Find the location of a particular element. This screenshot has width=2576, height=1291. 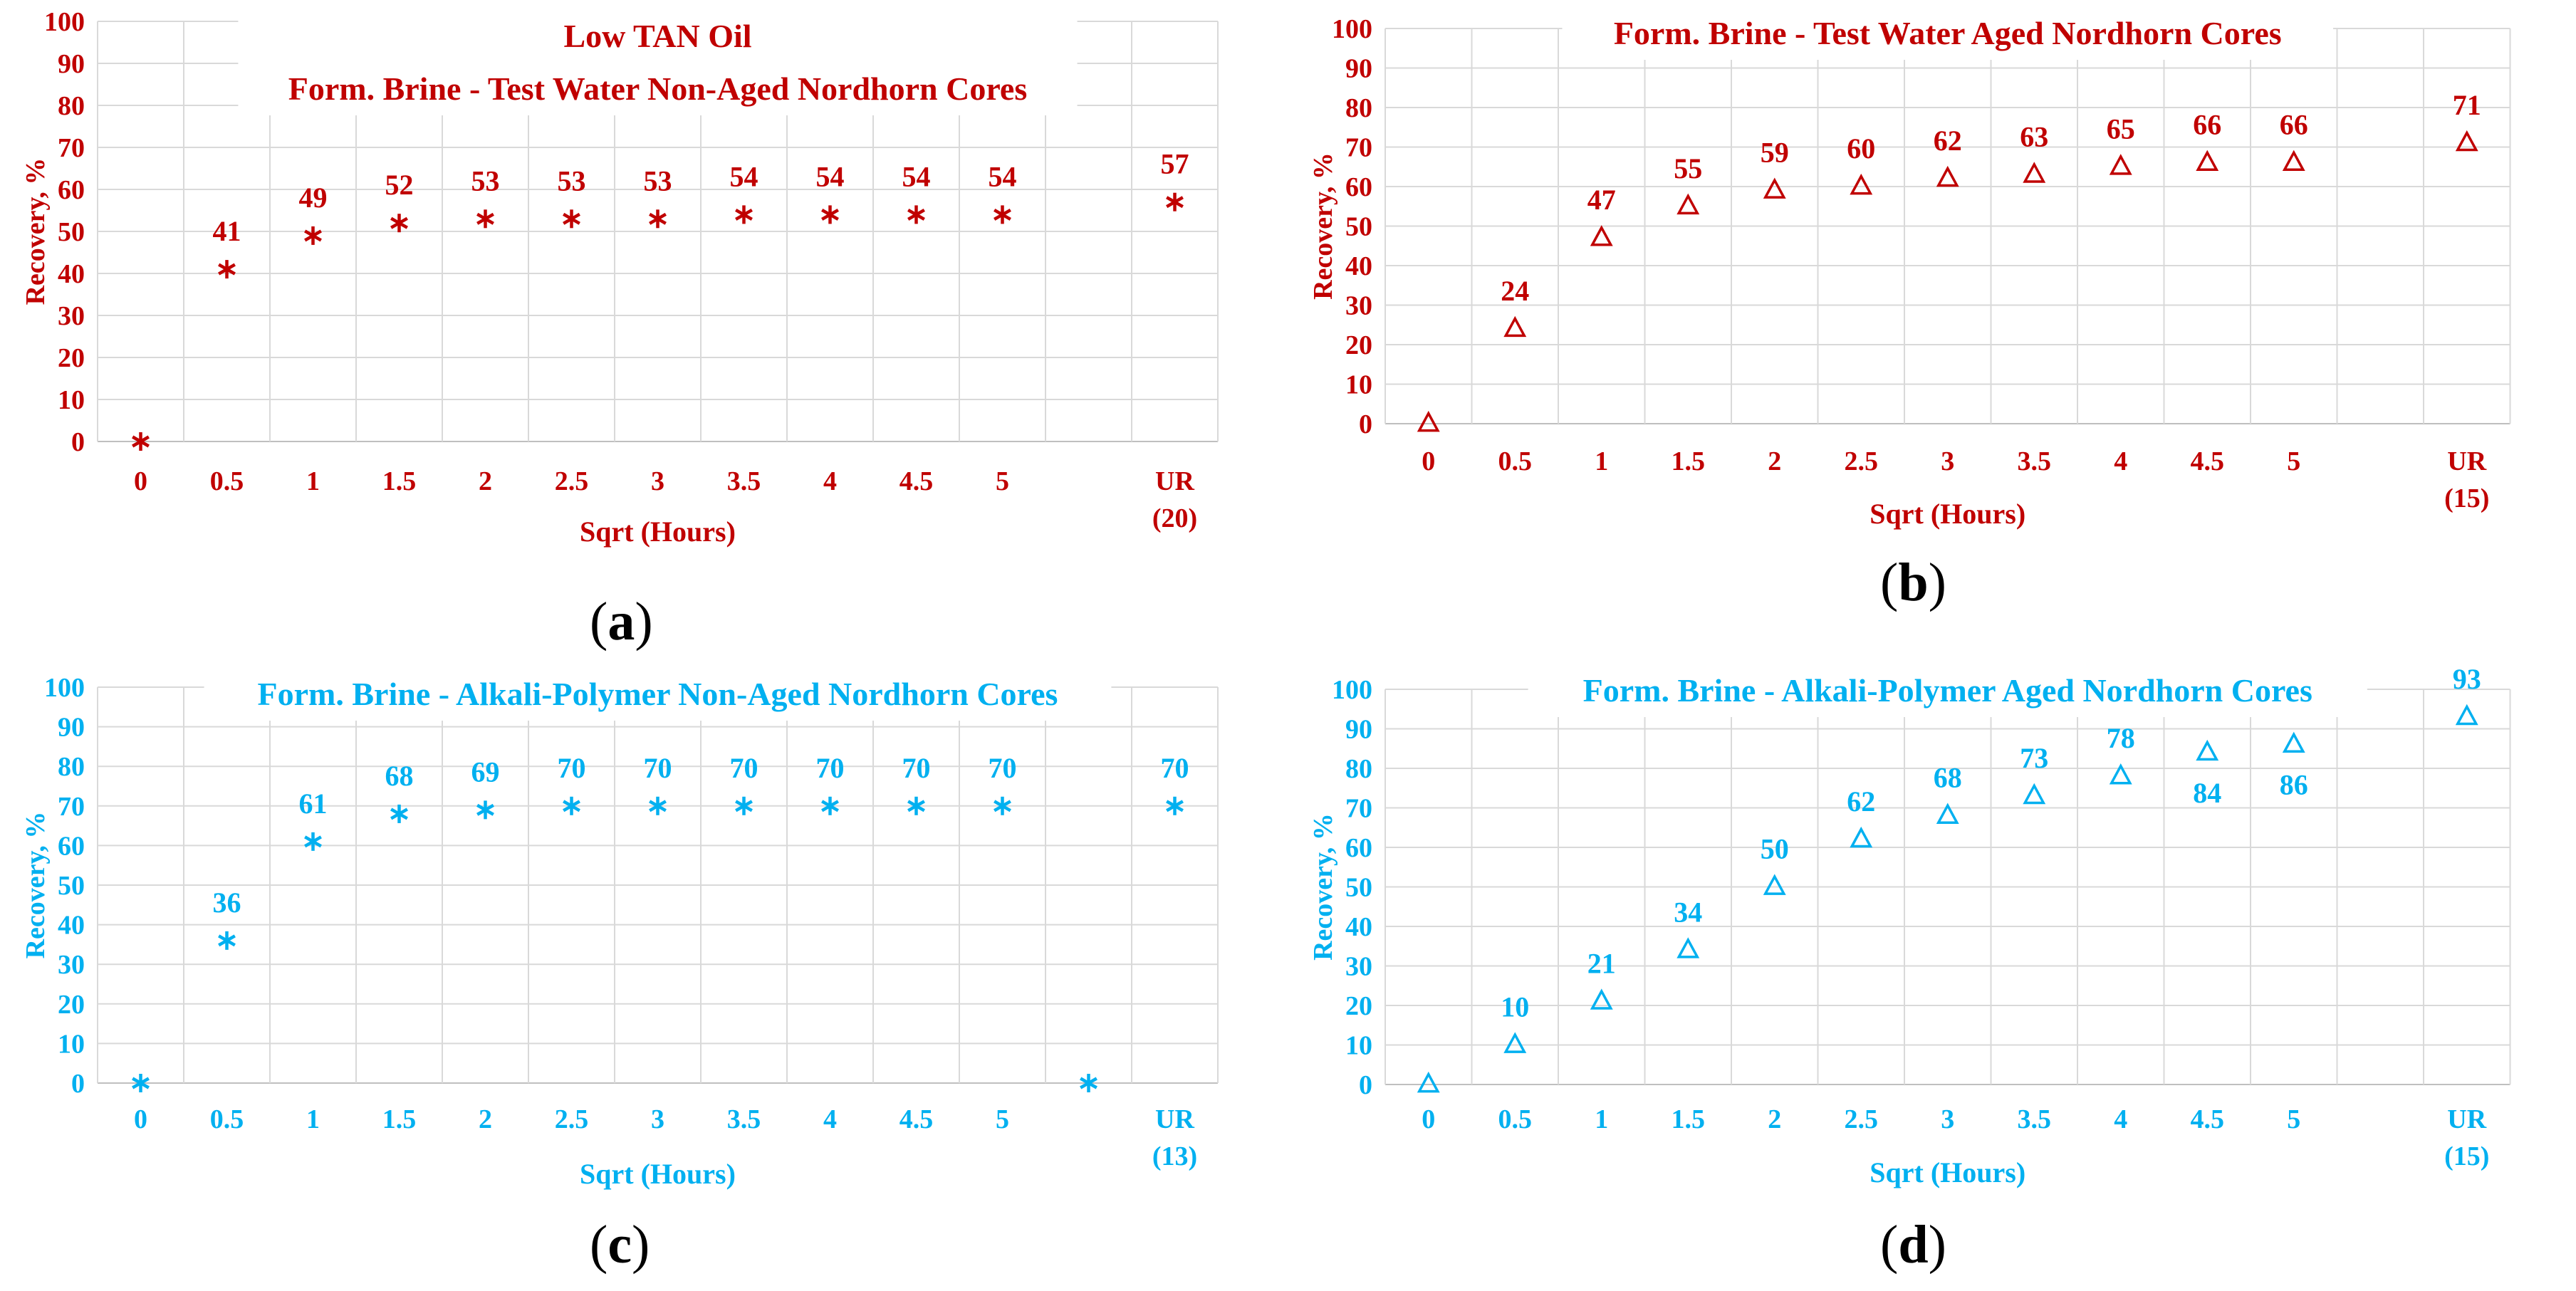

x-tick-label: (15) is located at coordinates (2466, 499).